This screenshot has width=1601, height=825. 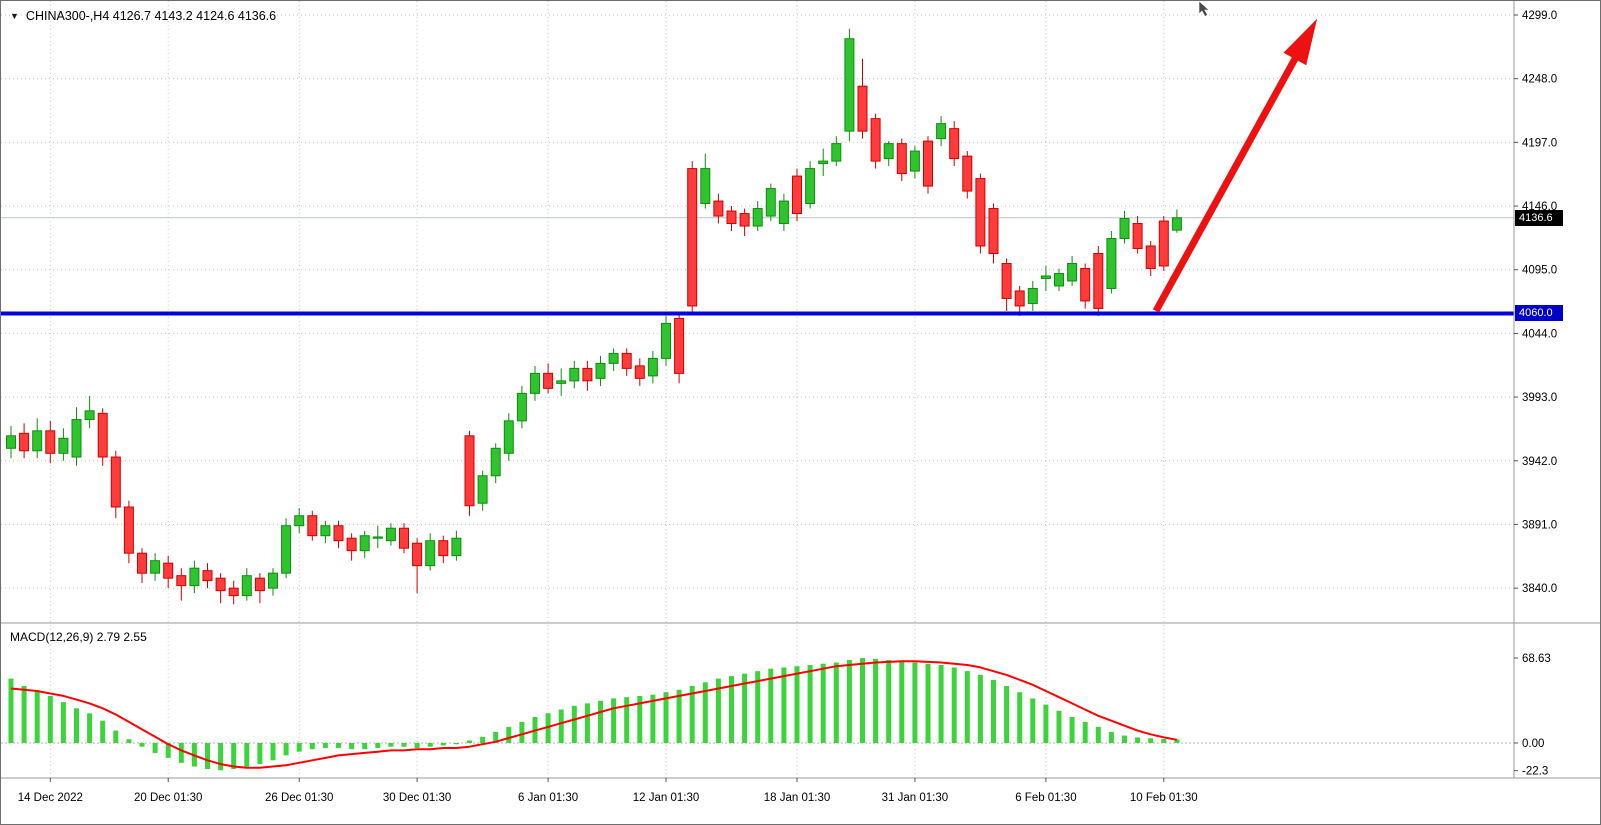 What do you see at coordinates (1539, 16) in the screenshot?
I see `price-axis-label: 4299.0` at bounding box center [1539, 16].